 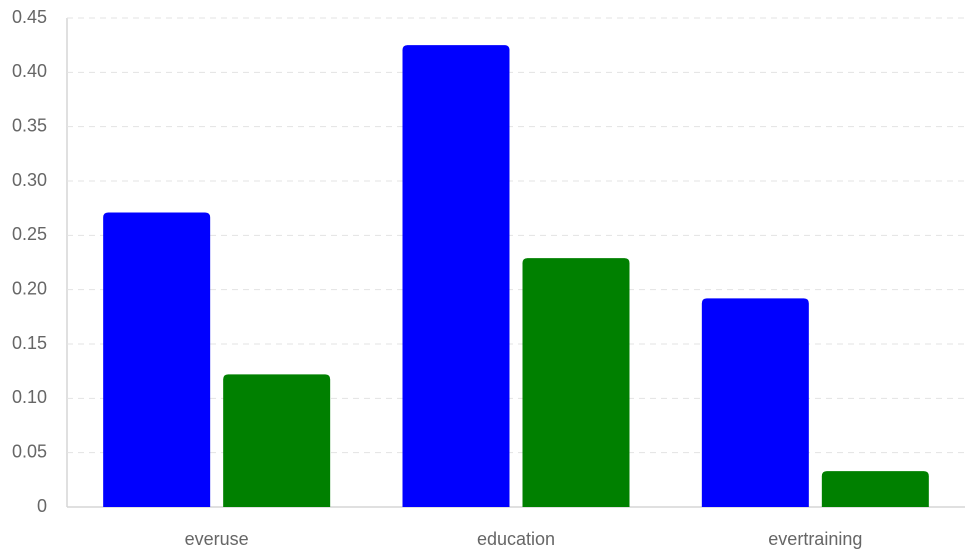 I want to click on x-tick-label: evertraining, so click(x=815, y=539).